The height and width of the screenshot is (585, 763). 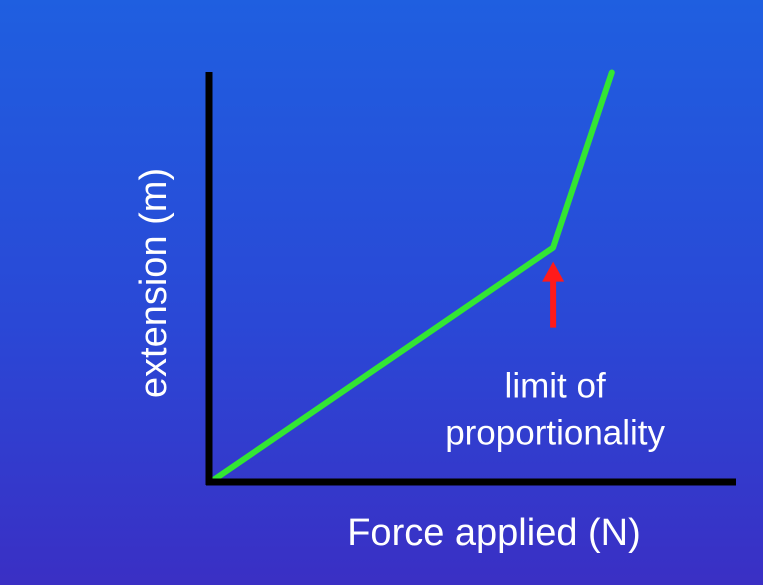 I want to click on x-axis-label: Force applied (N), so click(x=494, y=533).